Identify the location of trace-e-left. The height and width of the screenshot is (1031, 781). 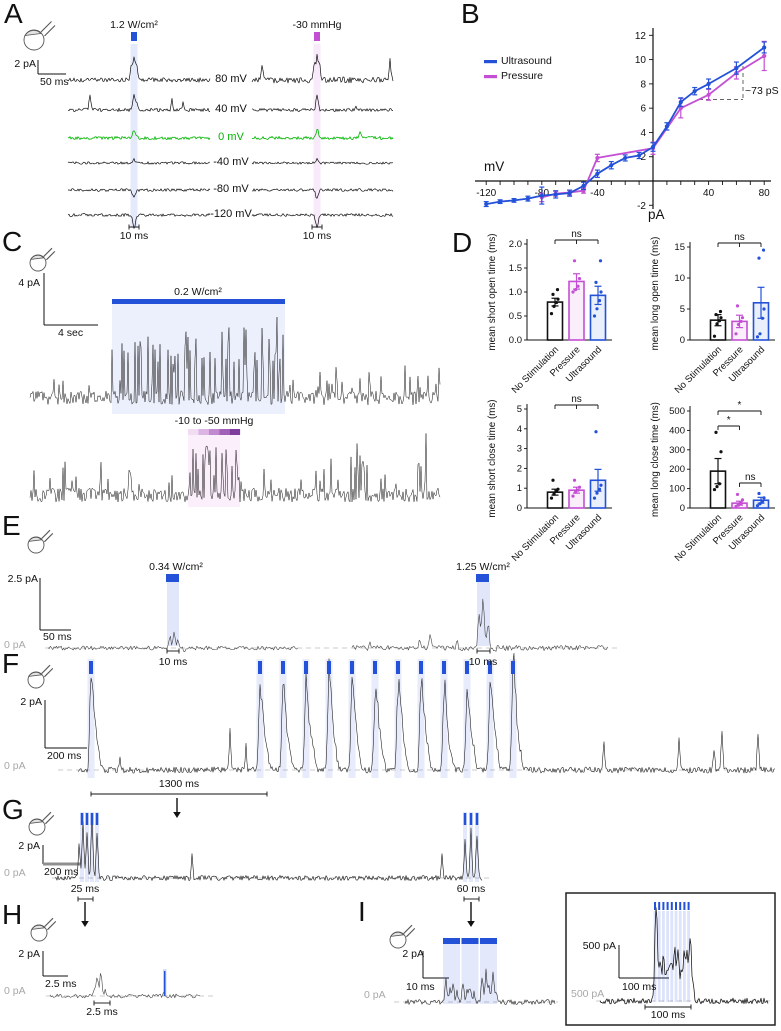
(172, 642).